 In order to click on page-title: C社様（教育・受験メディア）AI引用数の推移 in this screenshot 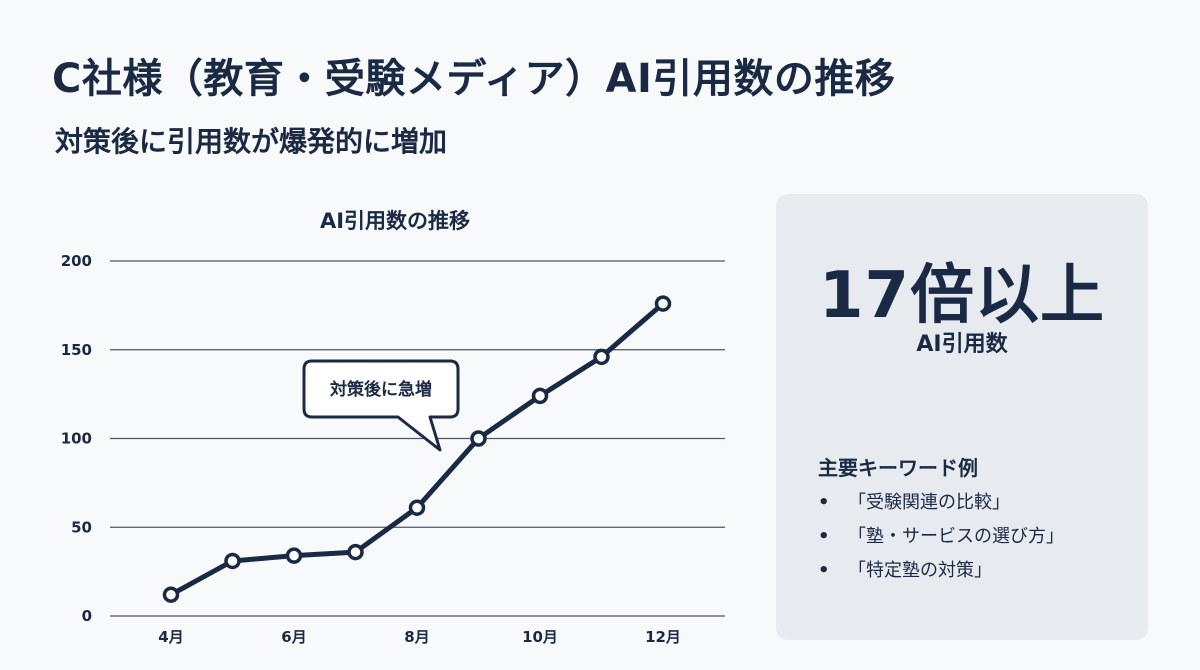, I will do `click(474, 79)`.